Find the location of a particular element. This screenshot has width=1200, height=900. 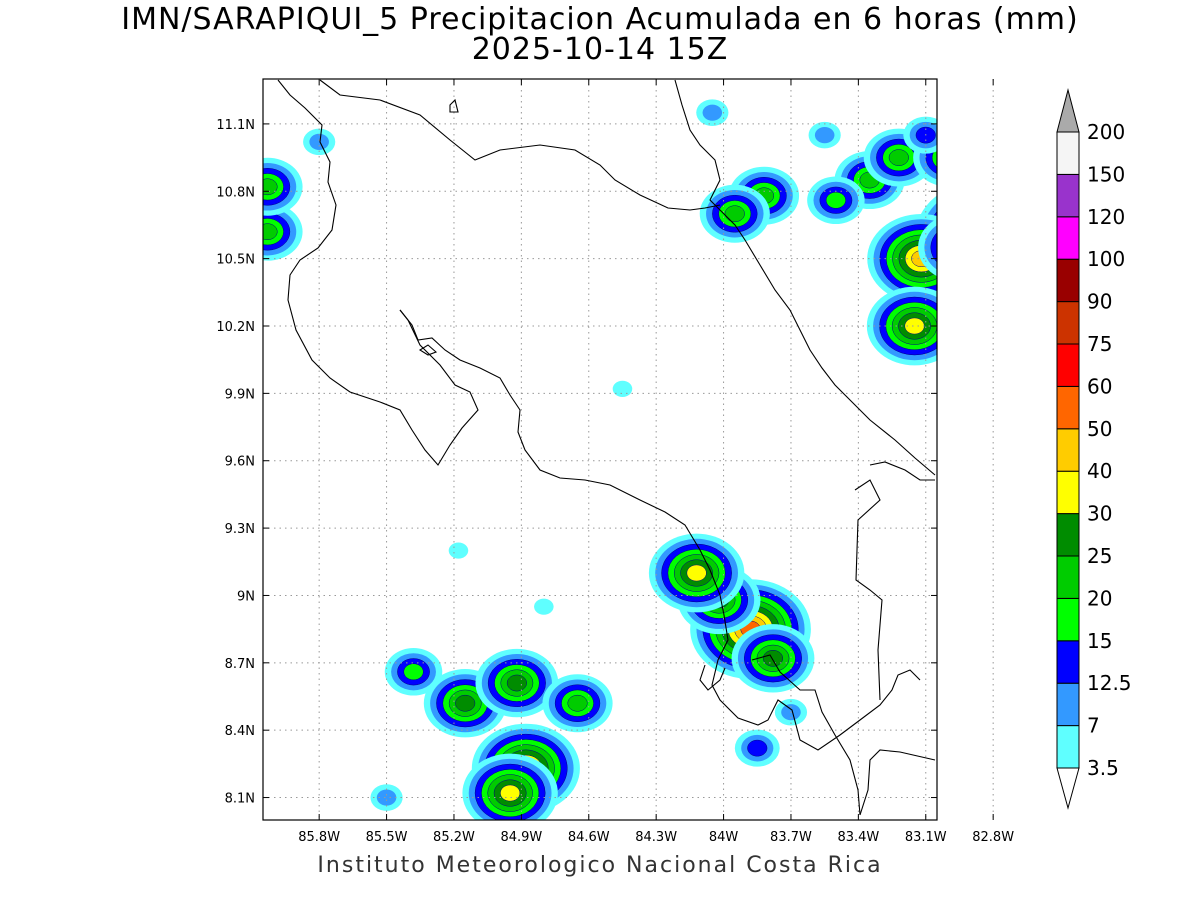

lon-tick-label: 83.7W is located at coordinates (791, 837).